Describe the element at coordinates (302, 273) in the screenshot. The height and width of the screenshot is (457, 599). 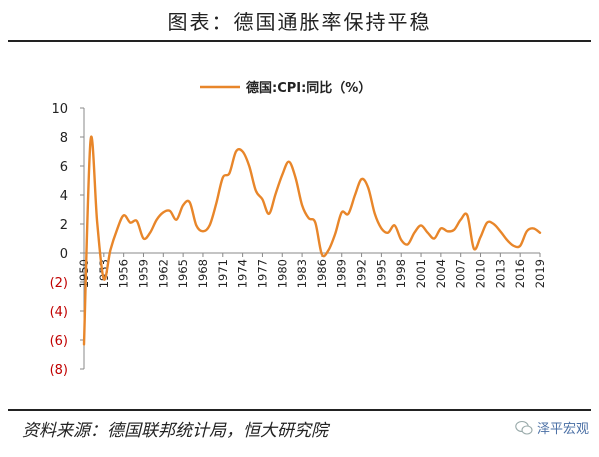
I see `x-tick-label: 1983` at that location.